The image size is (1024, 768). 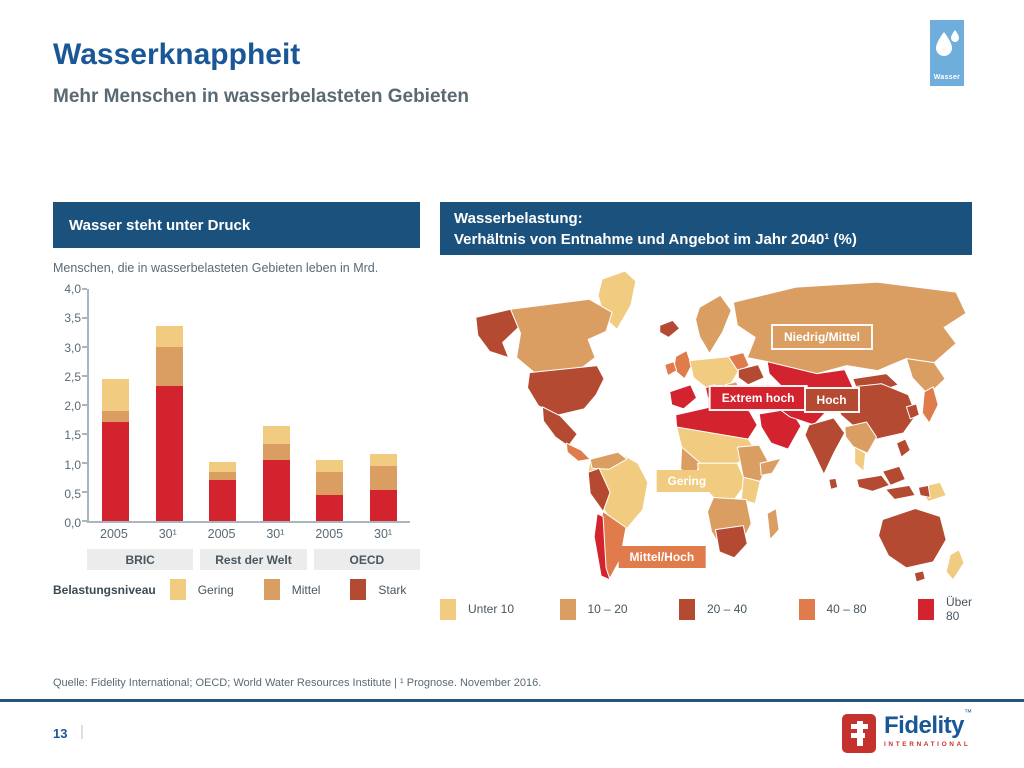 I want to click on category-group-row: BRIC Rest der Welt OECD, so click(x=253, y=559).